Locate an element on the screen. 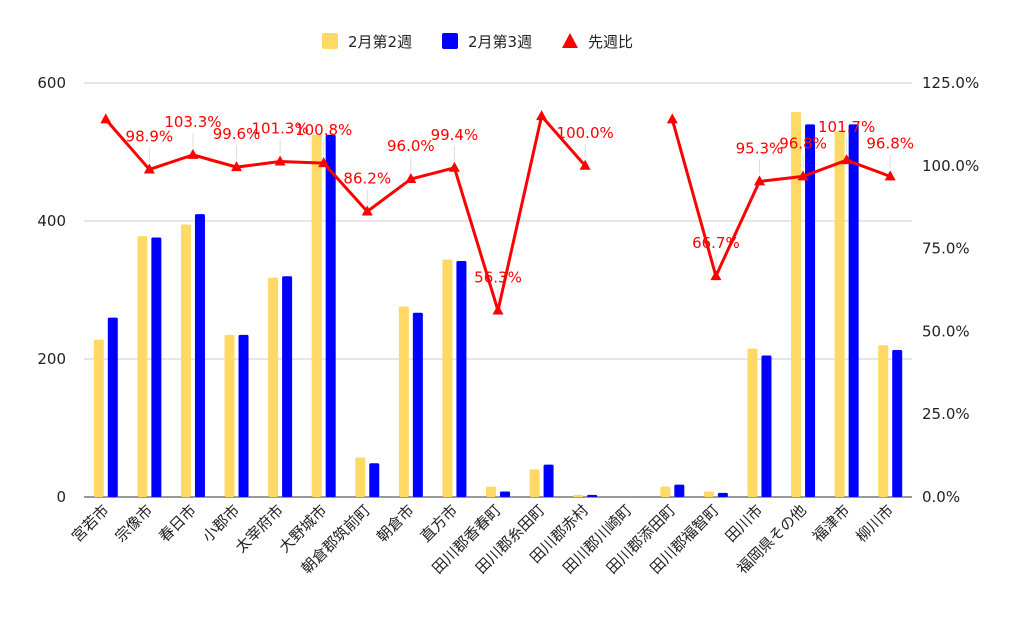 Image resolution: width=1024 pixels, height=637 pixels. y-right-tick-label: 125.0% is located at coordinates (950, 83).